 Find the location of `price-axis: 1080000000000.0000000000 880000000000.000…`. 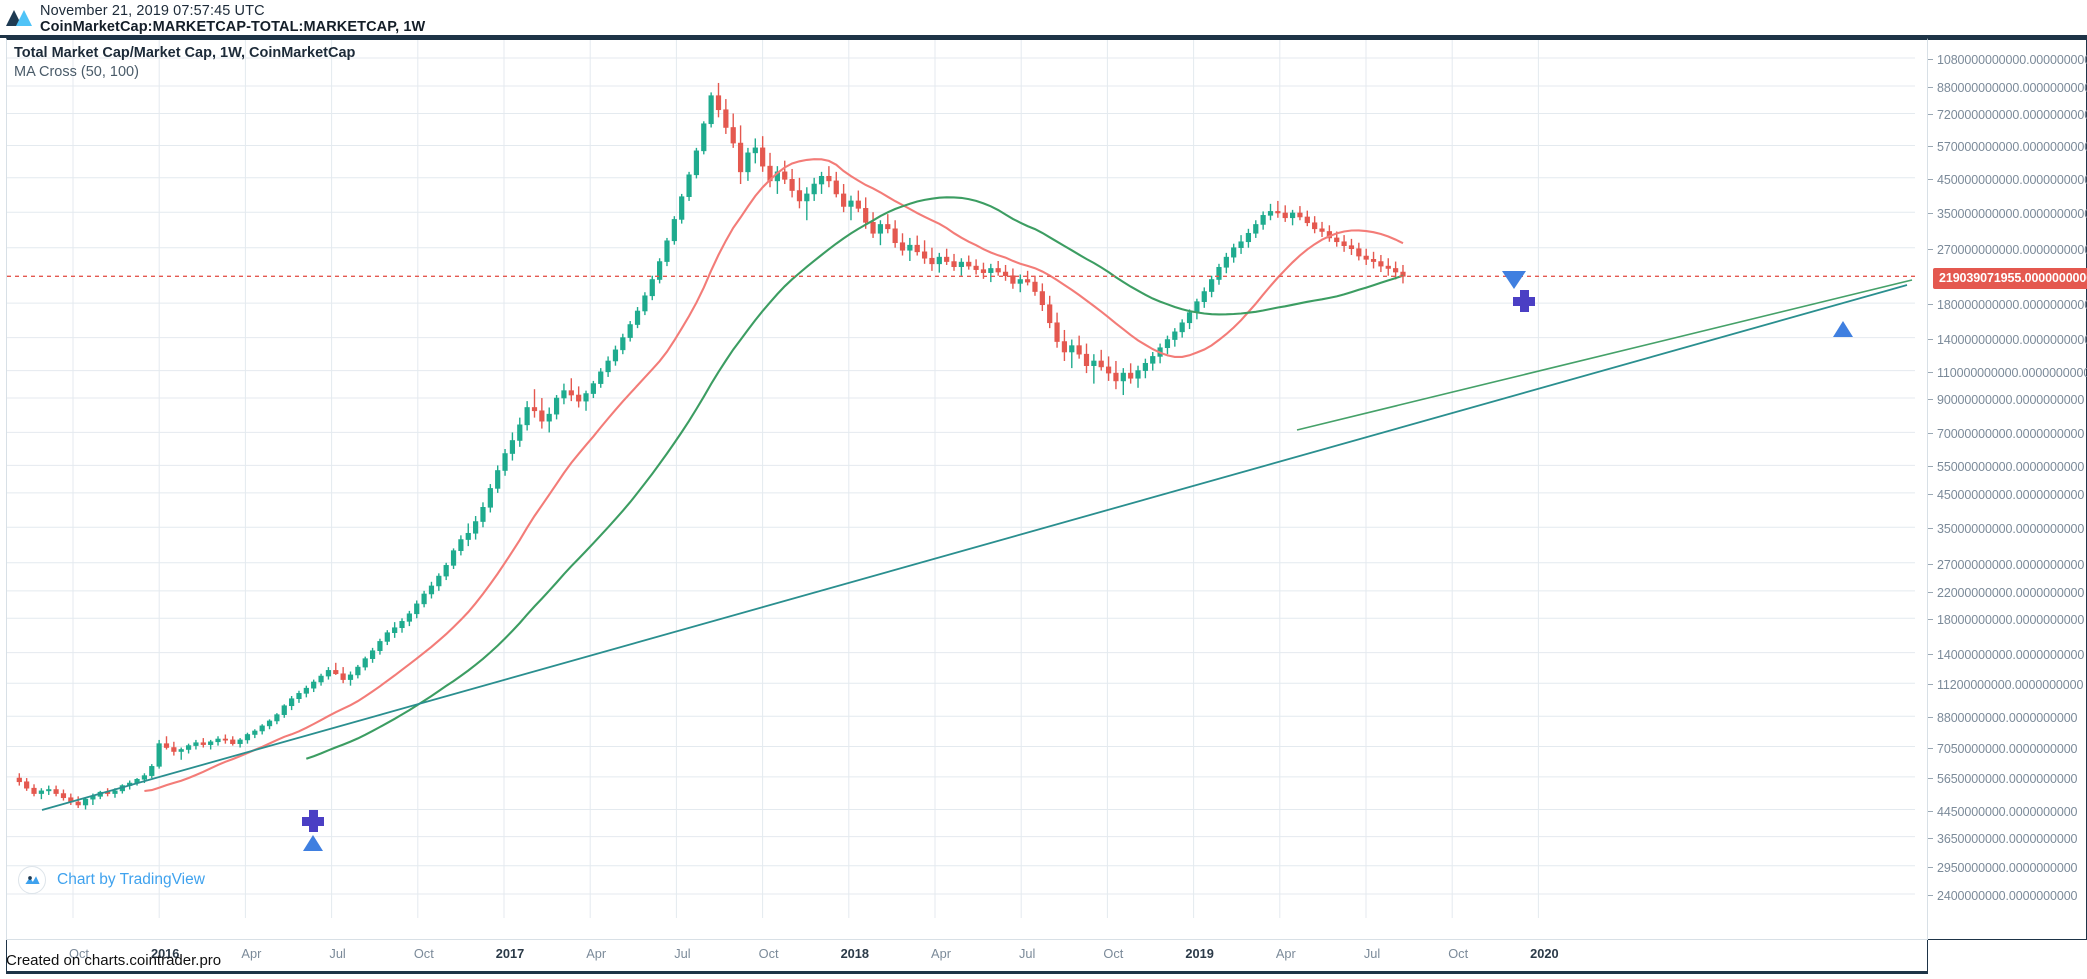

price-axis: 1080000000000.0000000000 880000000000.000… is located at coordinates (2007, 489).